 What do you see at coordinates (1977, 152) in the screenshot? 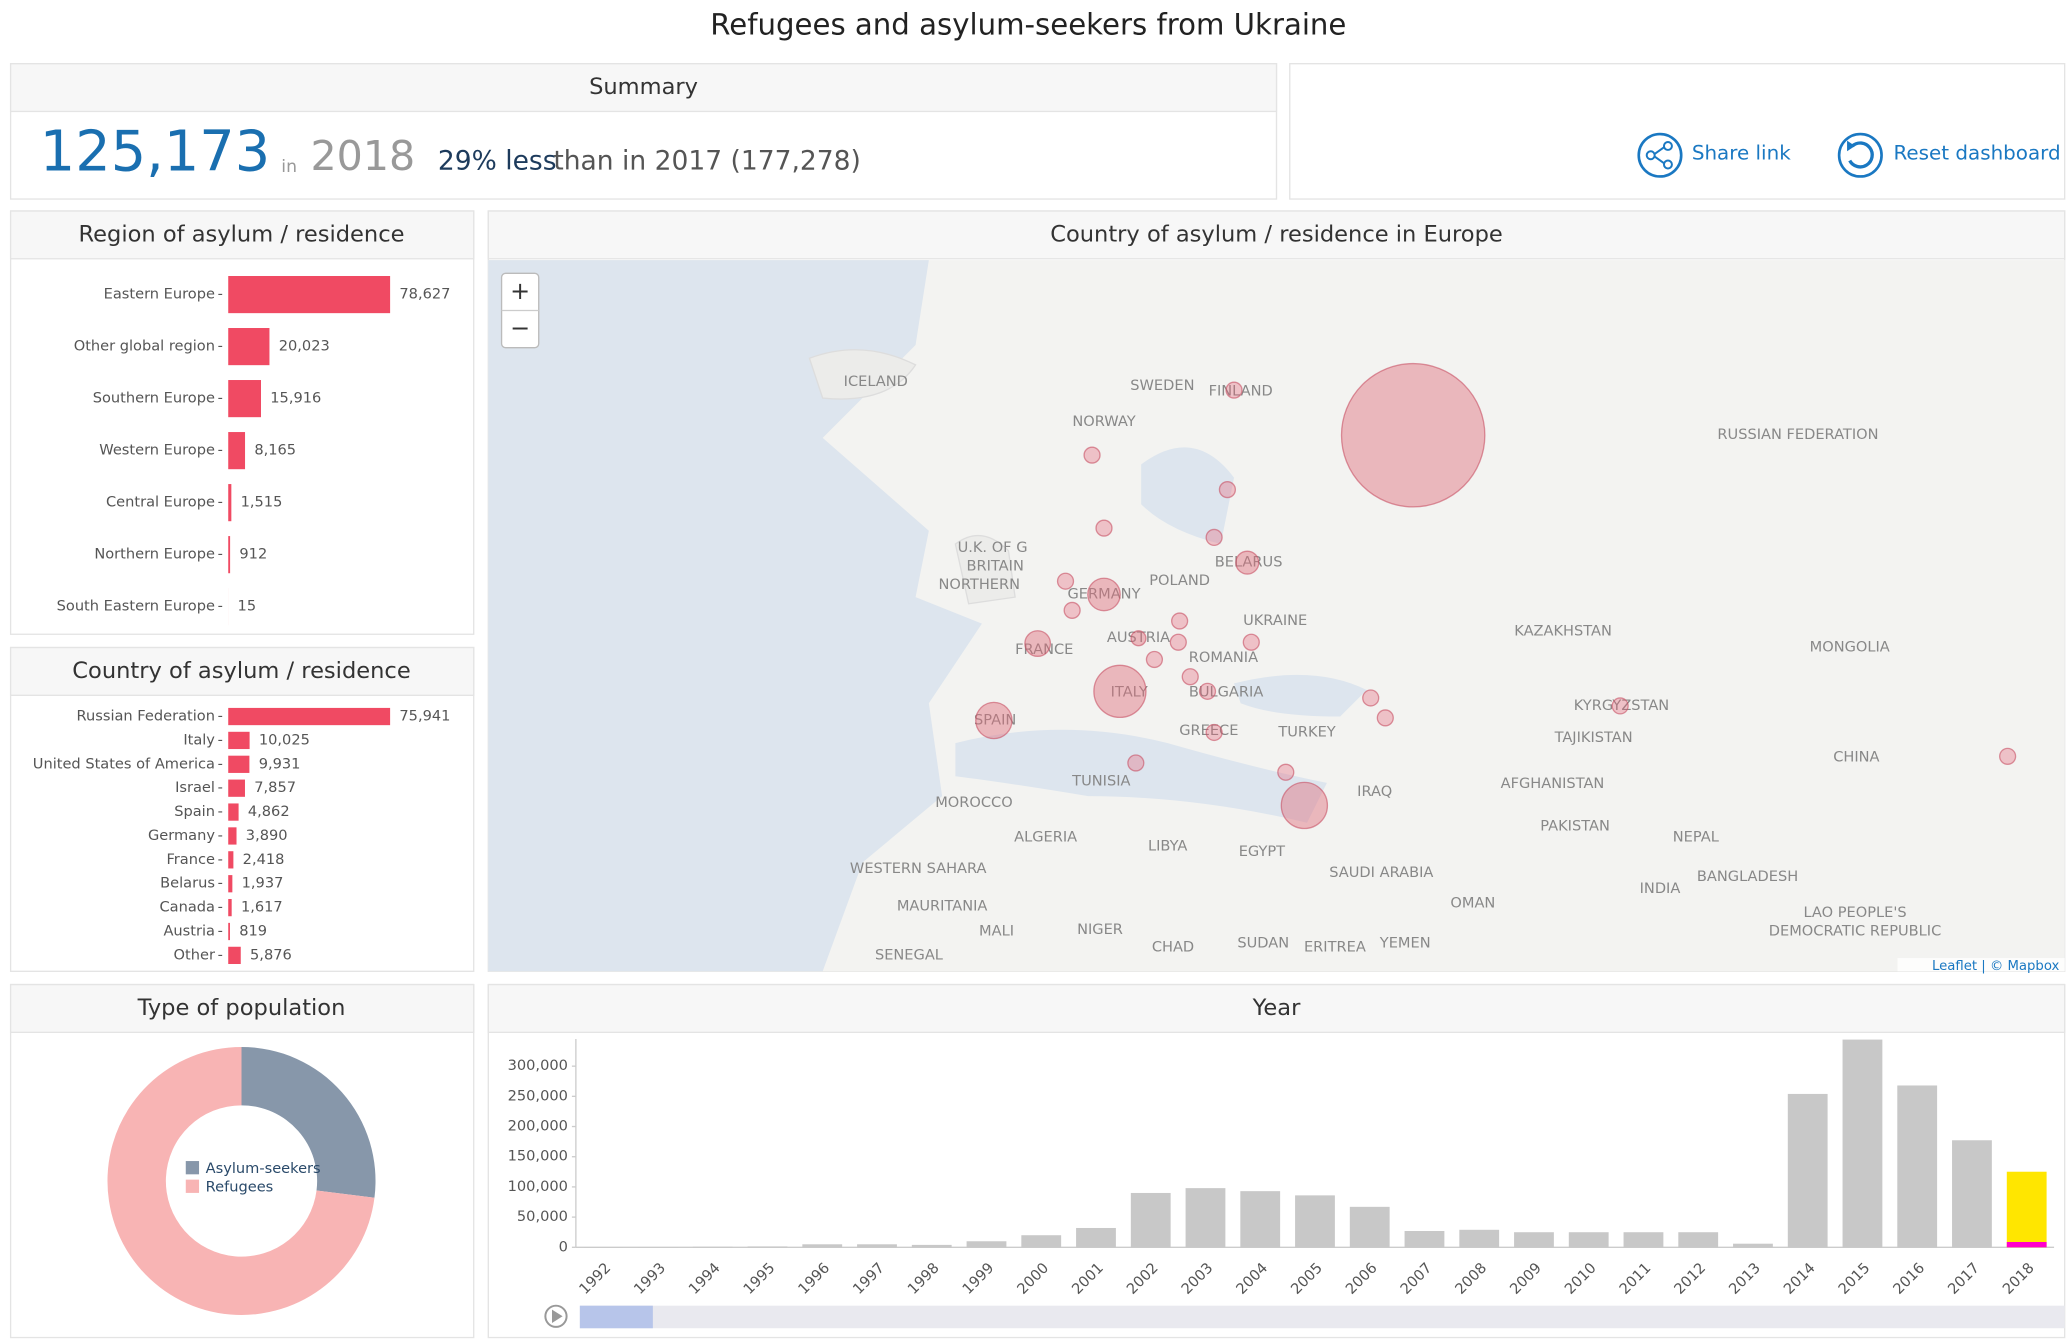
I see `reset-label: Reset dashboard` at bounding box center [1977, 152].